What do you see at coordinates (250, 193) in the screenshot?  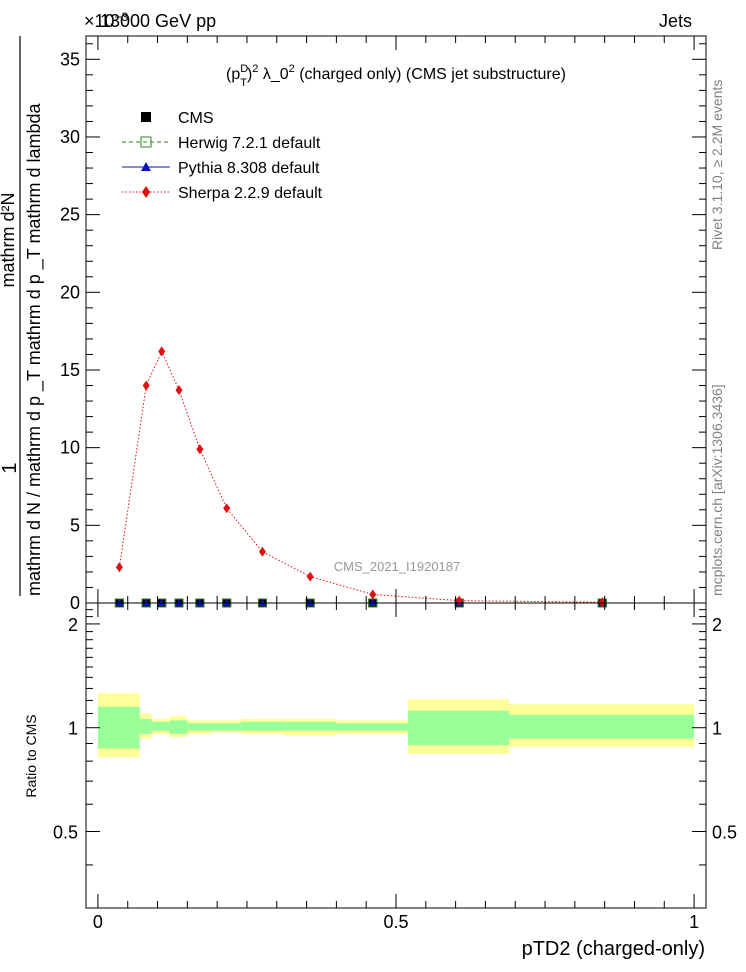 I see `legend-label: Sherpa 2.2.9 default` at bounding box center [250, 193].